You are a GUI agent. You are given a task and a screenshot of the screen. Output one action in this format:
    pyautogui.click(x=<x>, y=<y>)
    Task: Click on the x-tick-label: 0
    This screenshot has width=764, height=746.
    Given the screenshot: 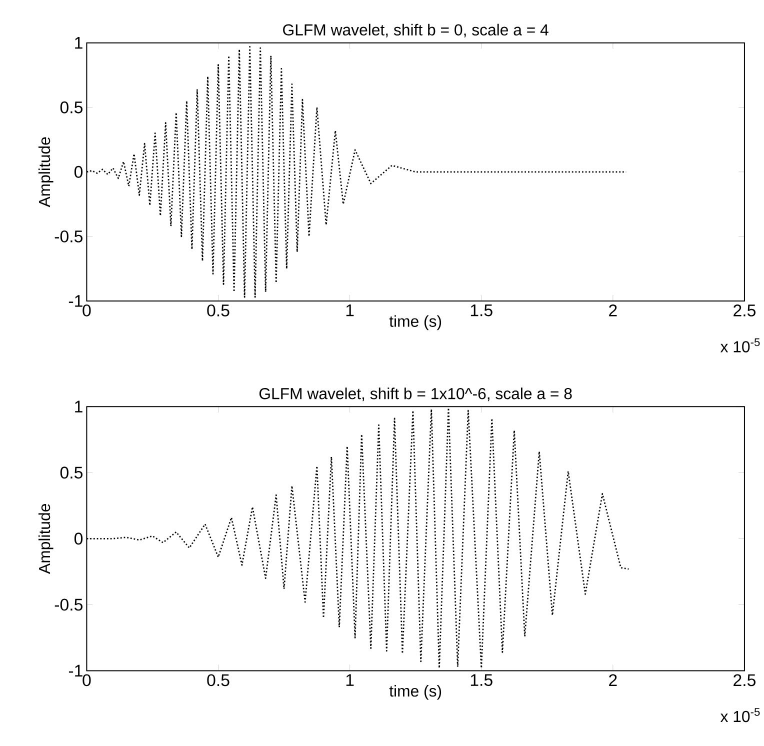 What is the action you would take?
    pyautogui.click(x=86, y=680)
    